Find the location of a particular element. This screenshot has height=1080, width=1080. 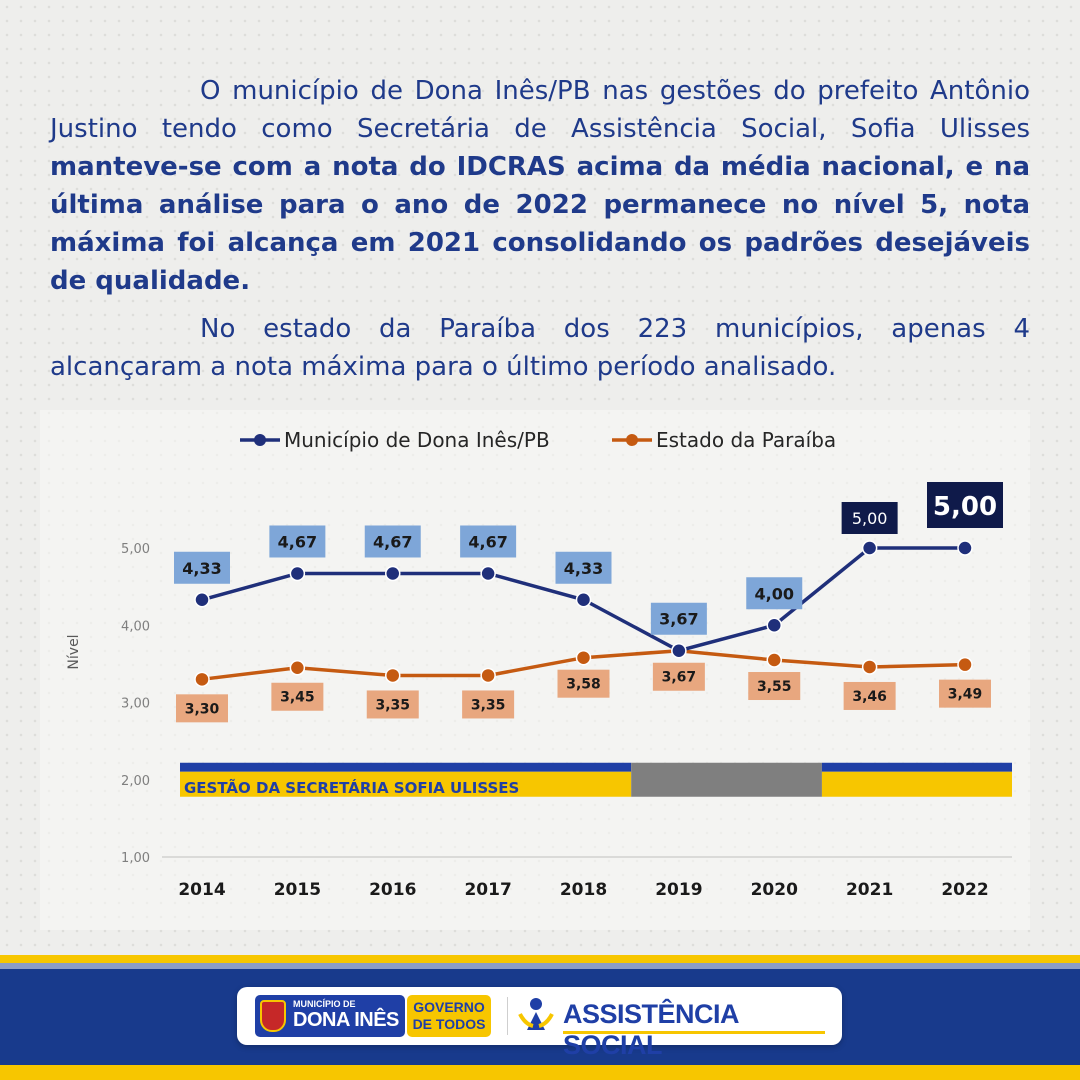

estado-data-label: 3,49 is located at coordinates (965, 695).